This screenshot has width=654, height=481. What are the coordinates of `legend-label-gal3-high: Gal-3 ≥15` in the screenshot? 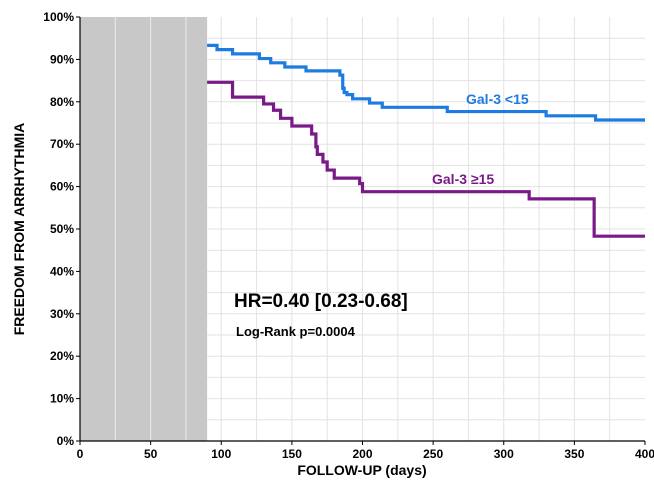 It's located at (463, 179).